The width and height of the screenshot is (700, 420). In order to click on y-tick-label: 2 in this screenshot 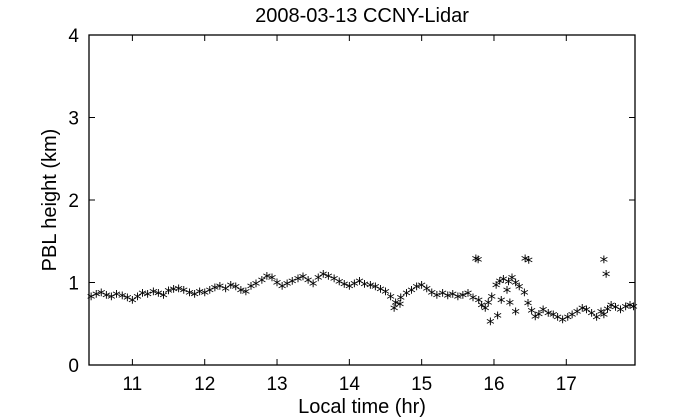, I will do `click(73, 201)`.